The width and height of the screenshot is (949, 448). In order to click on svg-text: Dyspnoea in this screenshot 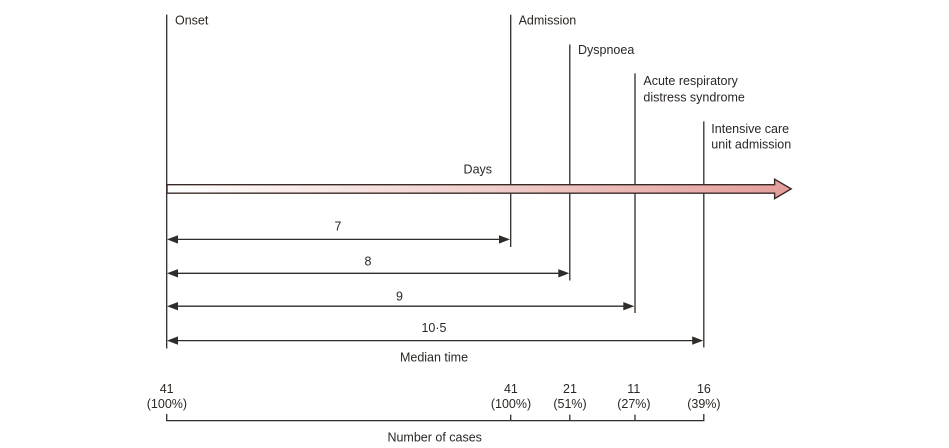, I will do `click(606, 50)`.